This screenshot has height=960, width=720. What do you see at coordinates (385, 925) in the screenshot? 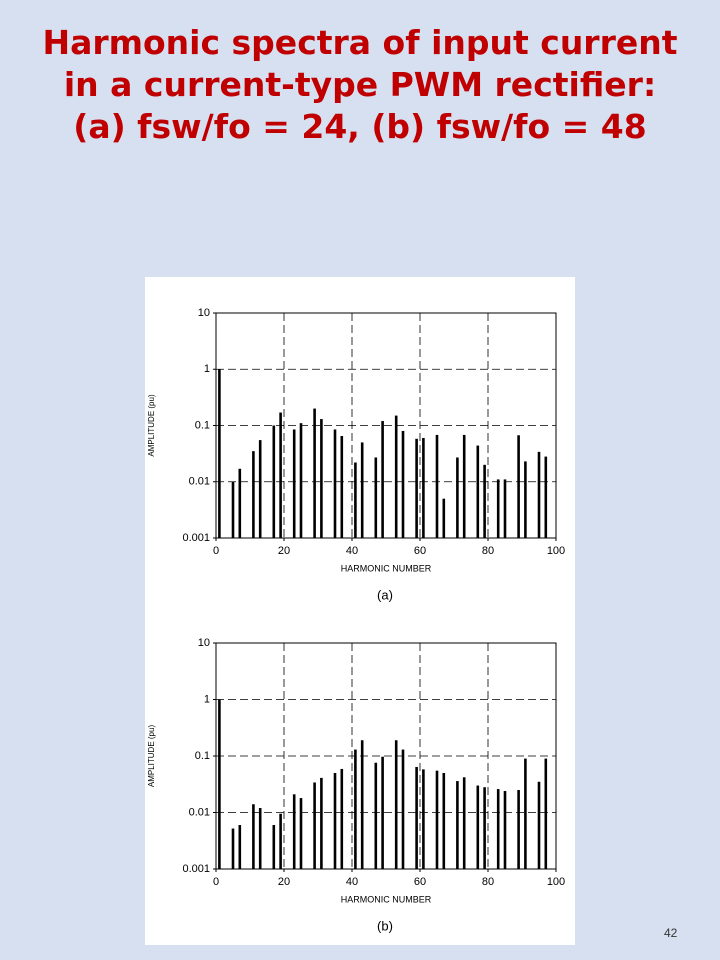
I see `chart-caption: (b)` at bounding box center [385, 925].